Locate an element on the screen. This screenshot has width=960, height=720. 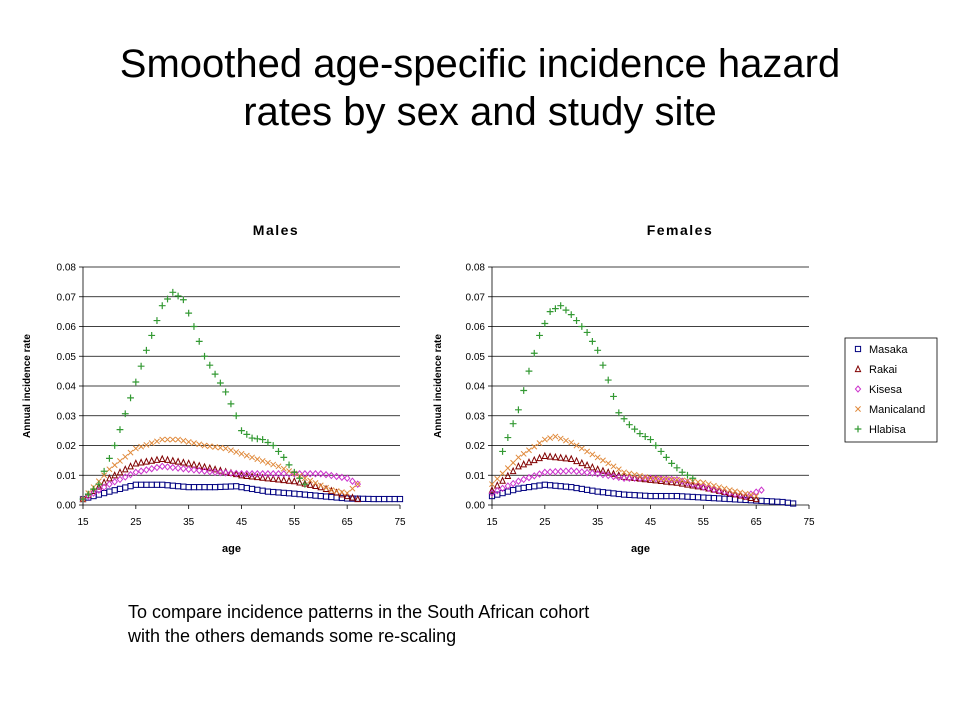
x-tick-label: 15 is located at coordinates (492, 522).